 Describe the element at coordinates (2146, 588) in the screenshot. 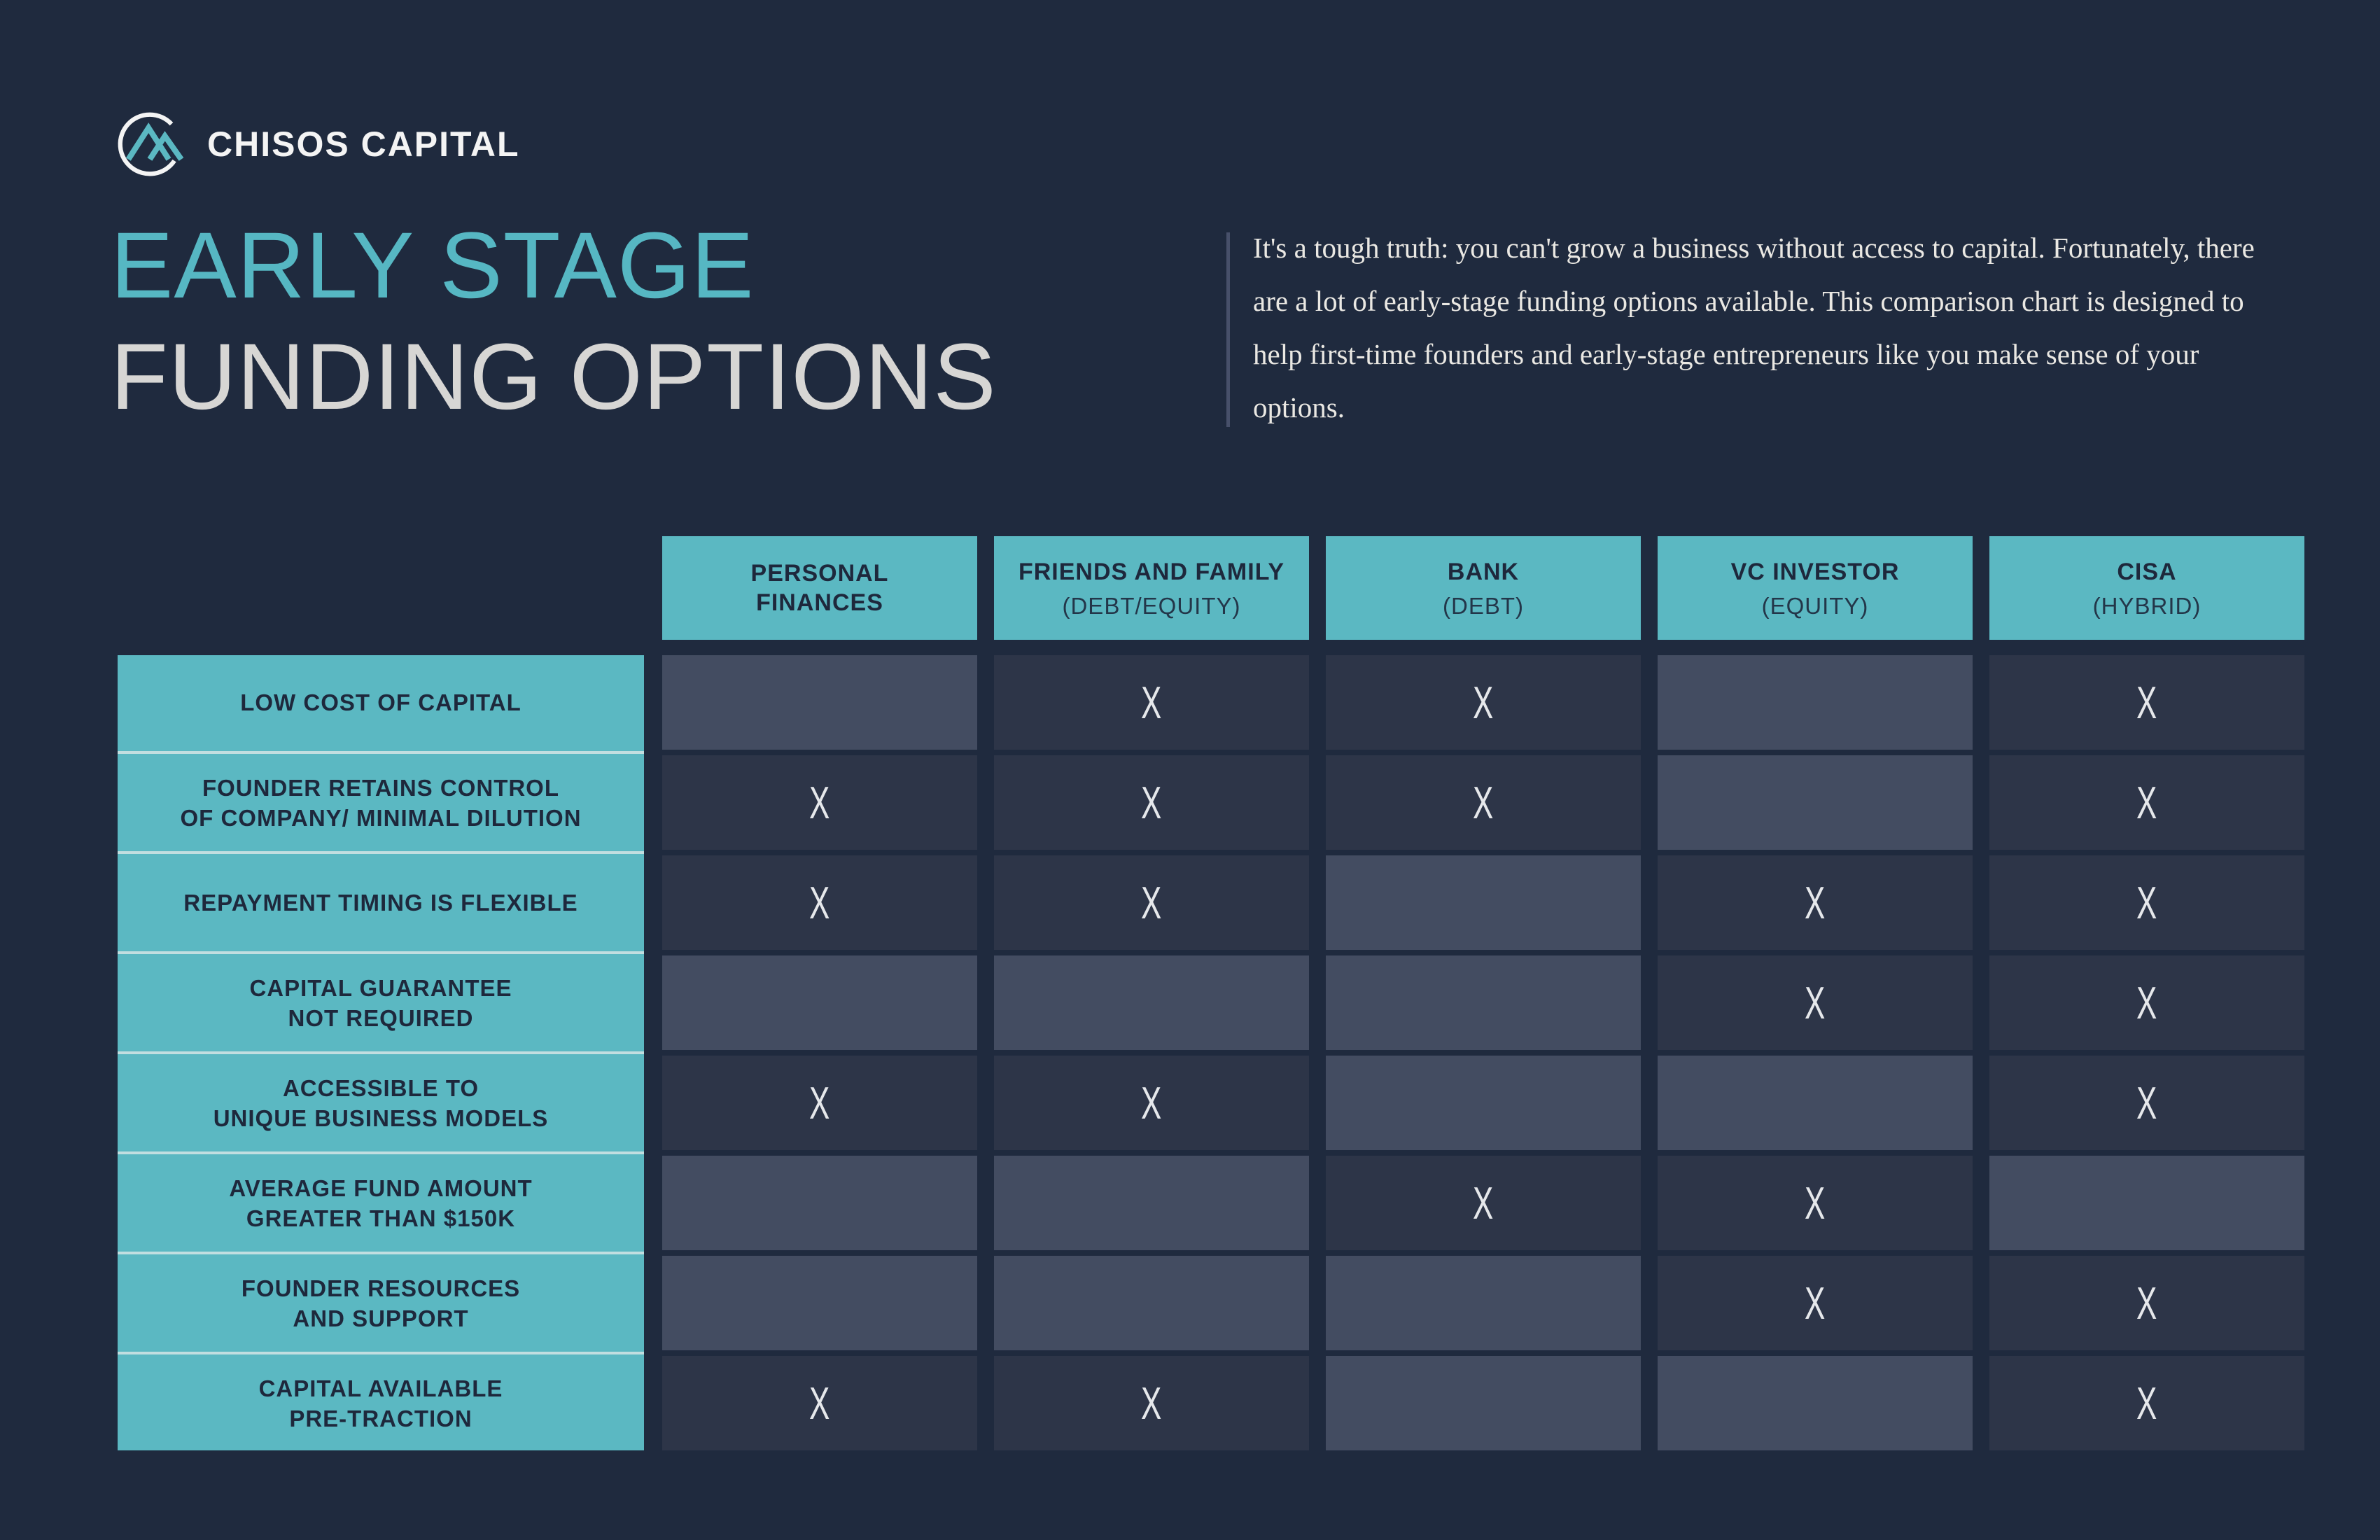

I see `column-header: CISA (HYBRID)` at that location.